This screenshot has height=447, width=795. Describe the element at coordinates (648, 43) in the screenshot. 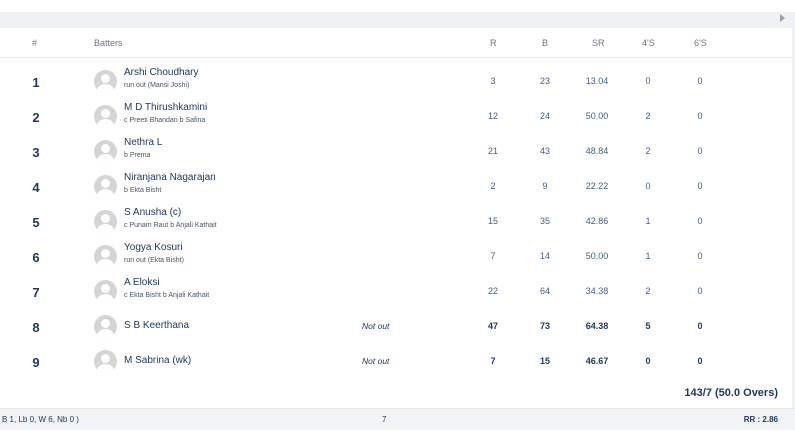

I see `header-fours: 4'S` at that location.